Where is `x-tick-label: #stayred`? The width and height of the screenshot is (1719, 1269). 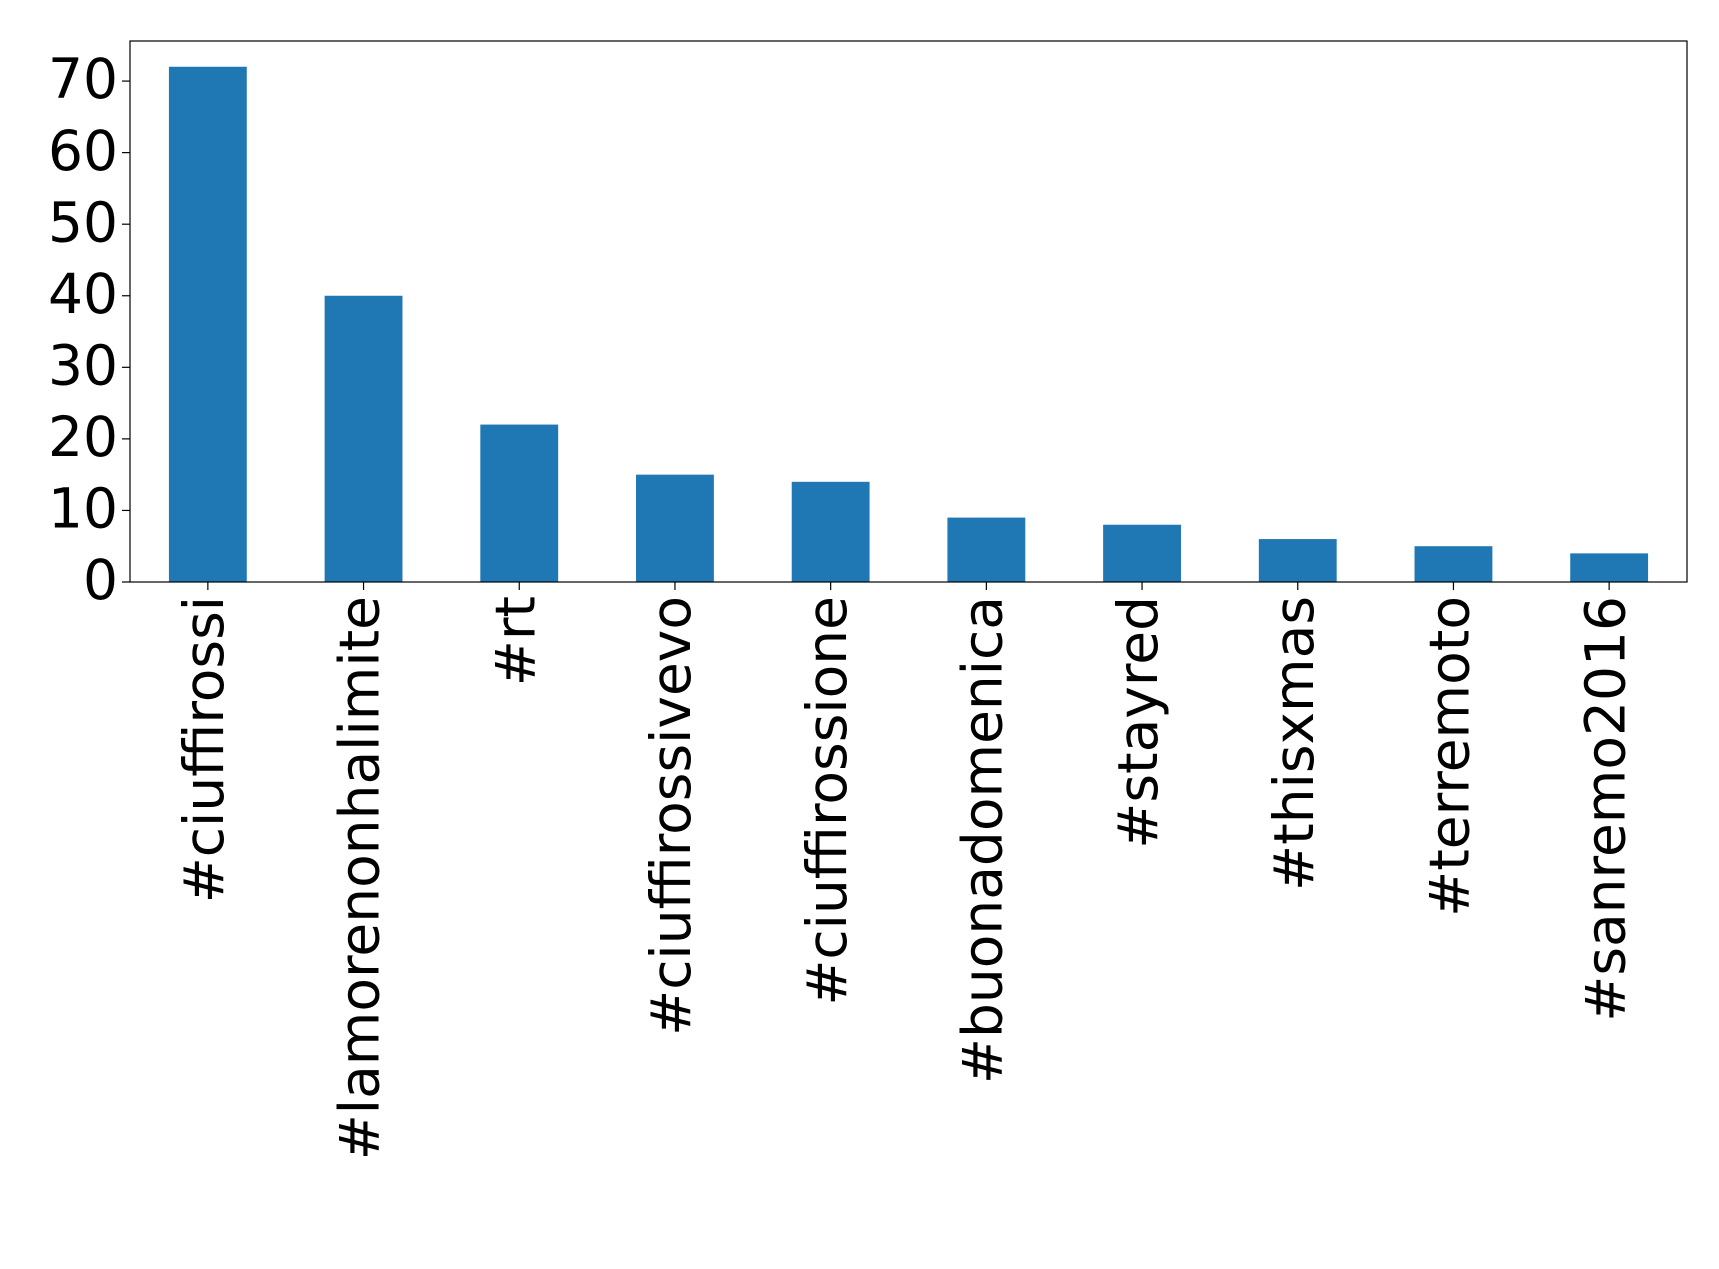 x-tick-label: #stayred is located at coordinates (1138, 722).